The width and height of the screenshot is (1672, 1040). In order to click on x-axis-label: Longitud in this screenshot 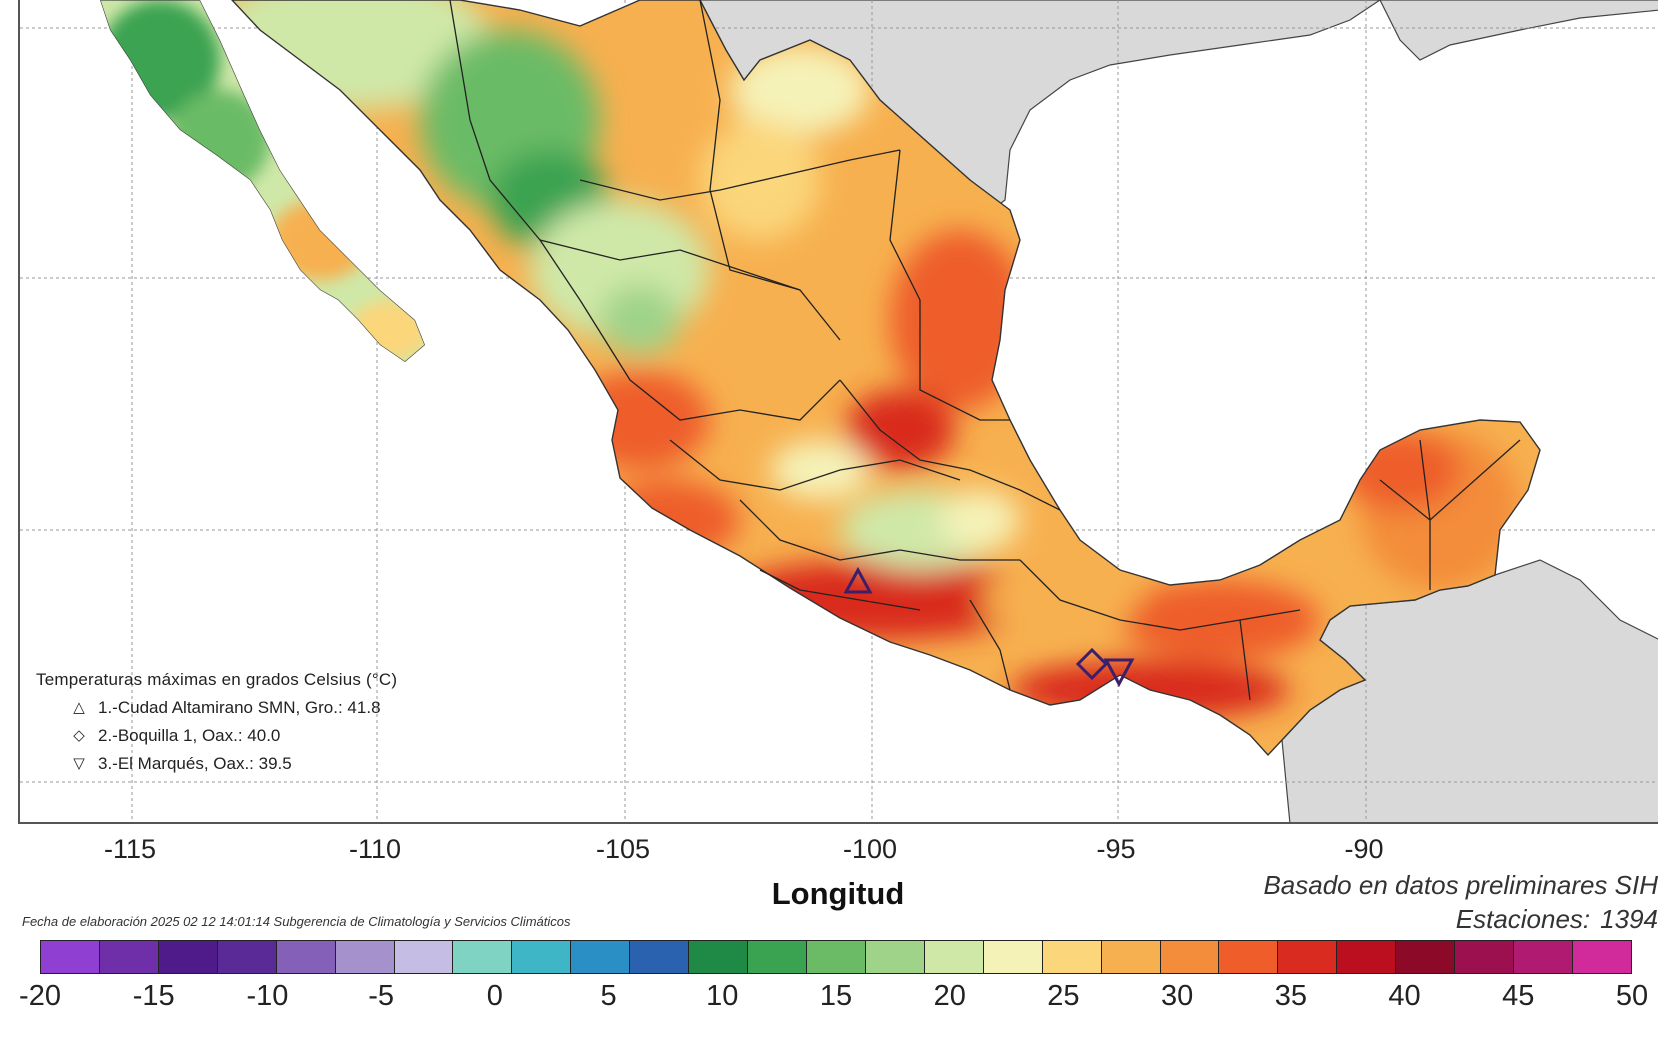, I will do `click(838, 893)`.